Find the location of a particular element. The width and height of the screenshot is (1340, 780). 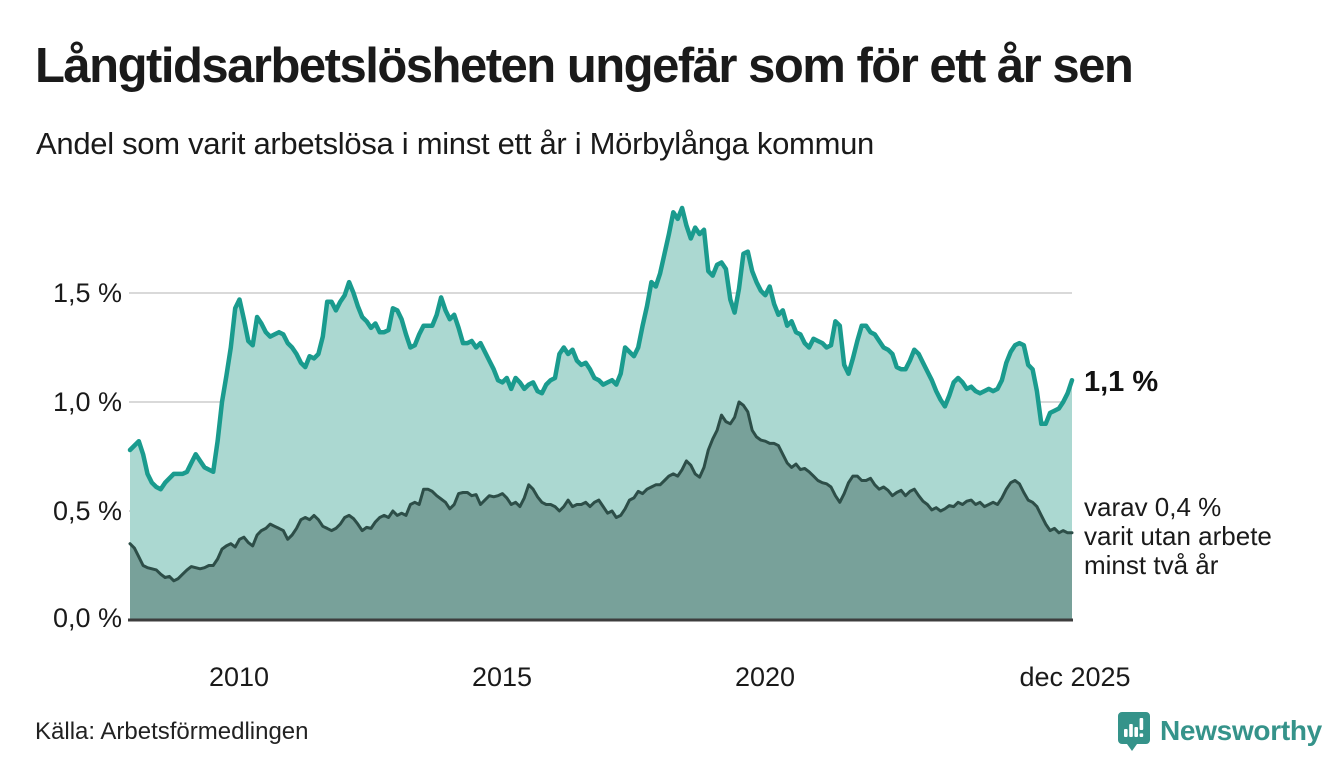

x-axis-label-dec-2025: dec 2025 is located at coordinates (1075, 677).